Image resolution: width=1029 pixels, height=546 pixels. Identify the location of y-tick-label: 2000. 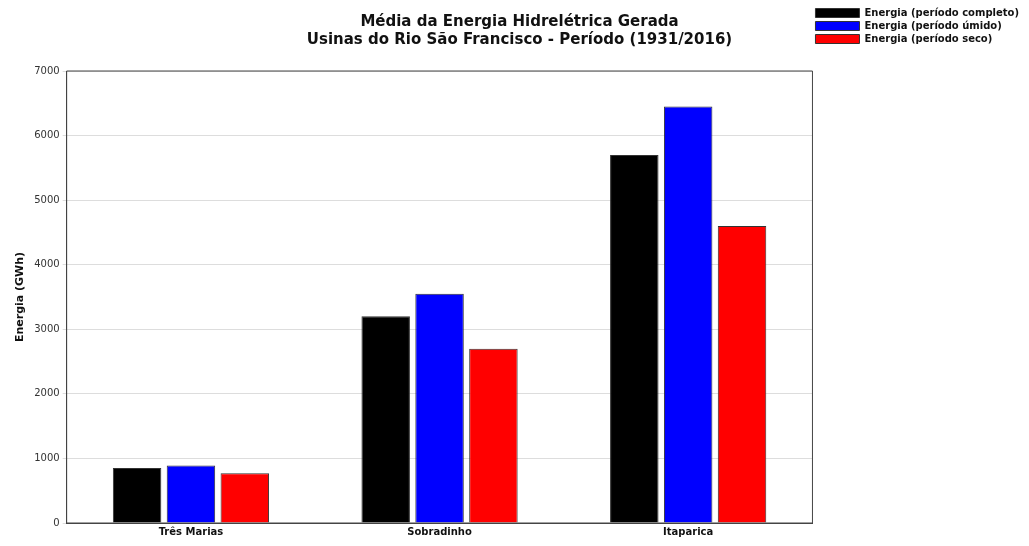
(47, 393).